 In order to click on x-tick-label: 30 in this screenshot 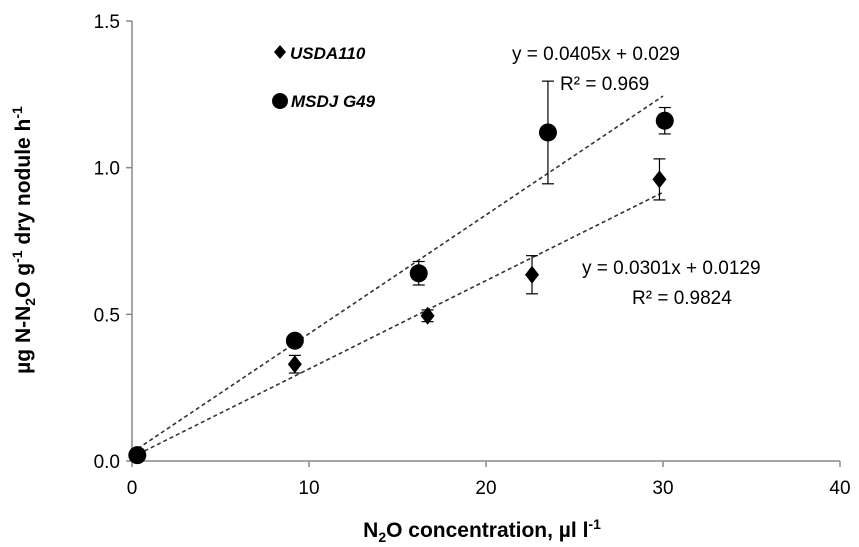, I will do `click(662, 488)`.